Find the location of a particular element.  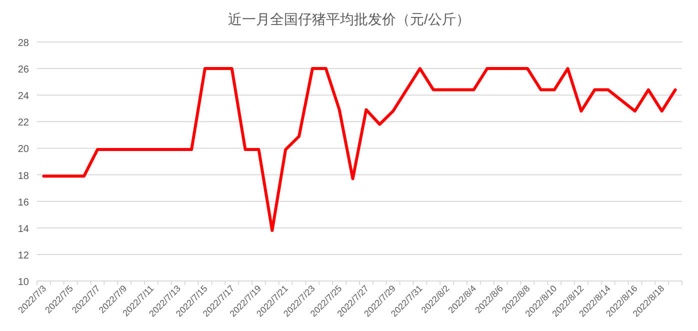

chart-title: 近一月全国仔猪平均批发价（元/公斤） is located at coordinates (349, 19).